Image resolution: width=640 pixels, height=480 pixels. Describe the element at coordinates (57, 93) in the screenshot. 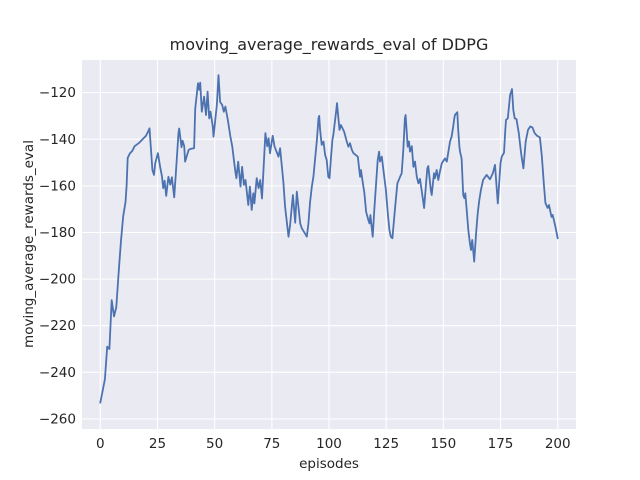

I see `svg-text: −120` at that location.